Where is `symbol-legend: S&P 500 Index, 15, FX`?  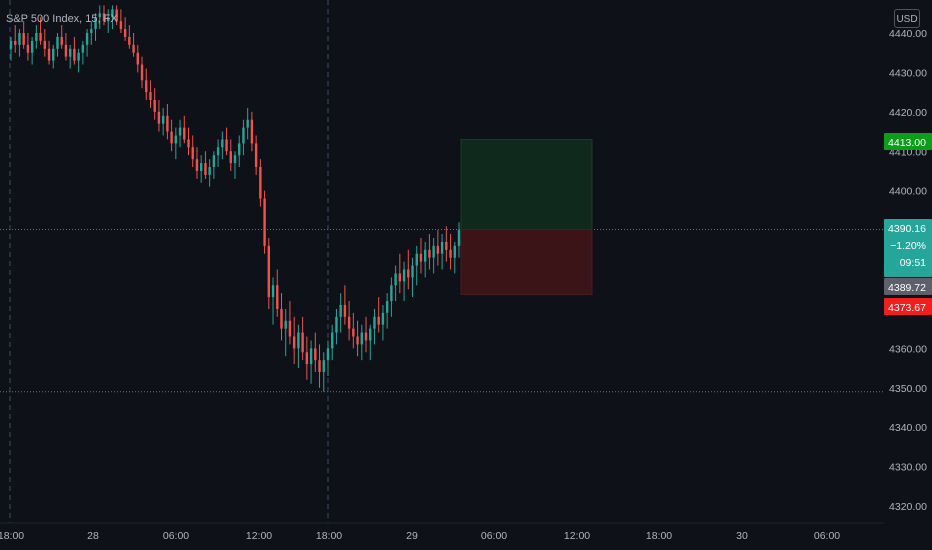
symbol-legend: S&P 500 Index, 15, FX is located at coordinates (62, 19).